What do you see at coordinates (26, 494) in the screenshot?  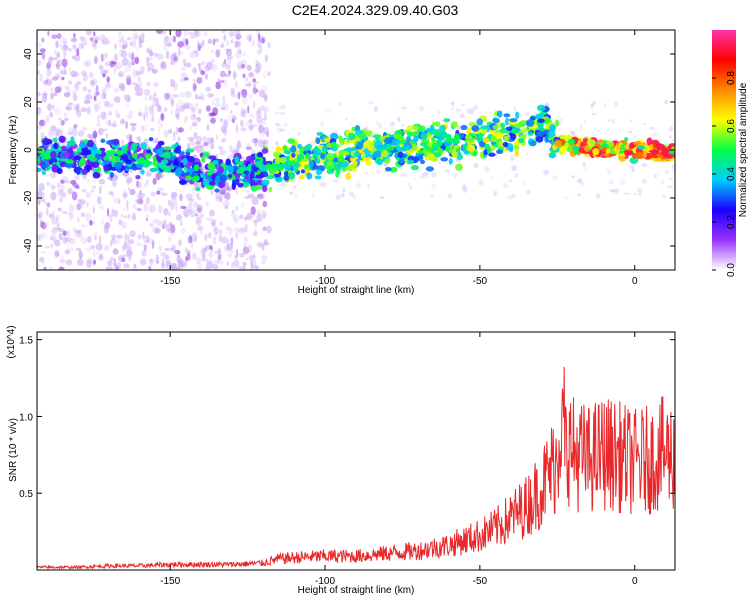 I see `y-tick-label: 0.5` at bounding box center [26, 494].